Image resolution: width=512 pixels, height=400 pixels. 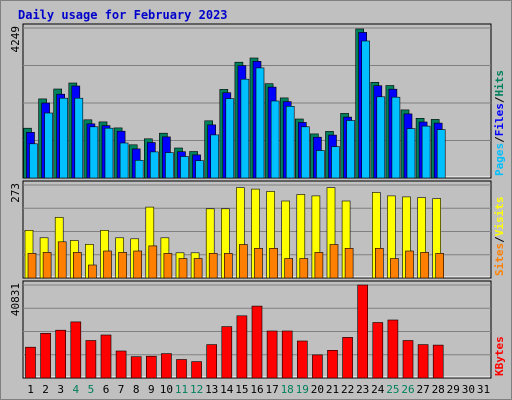 What do you see at coordinates (499, 139) in the screenshot?
I see `hits-files-pages-legend-item-1: /` at bounding box center [499, 139].